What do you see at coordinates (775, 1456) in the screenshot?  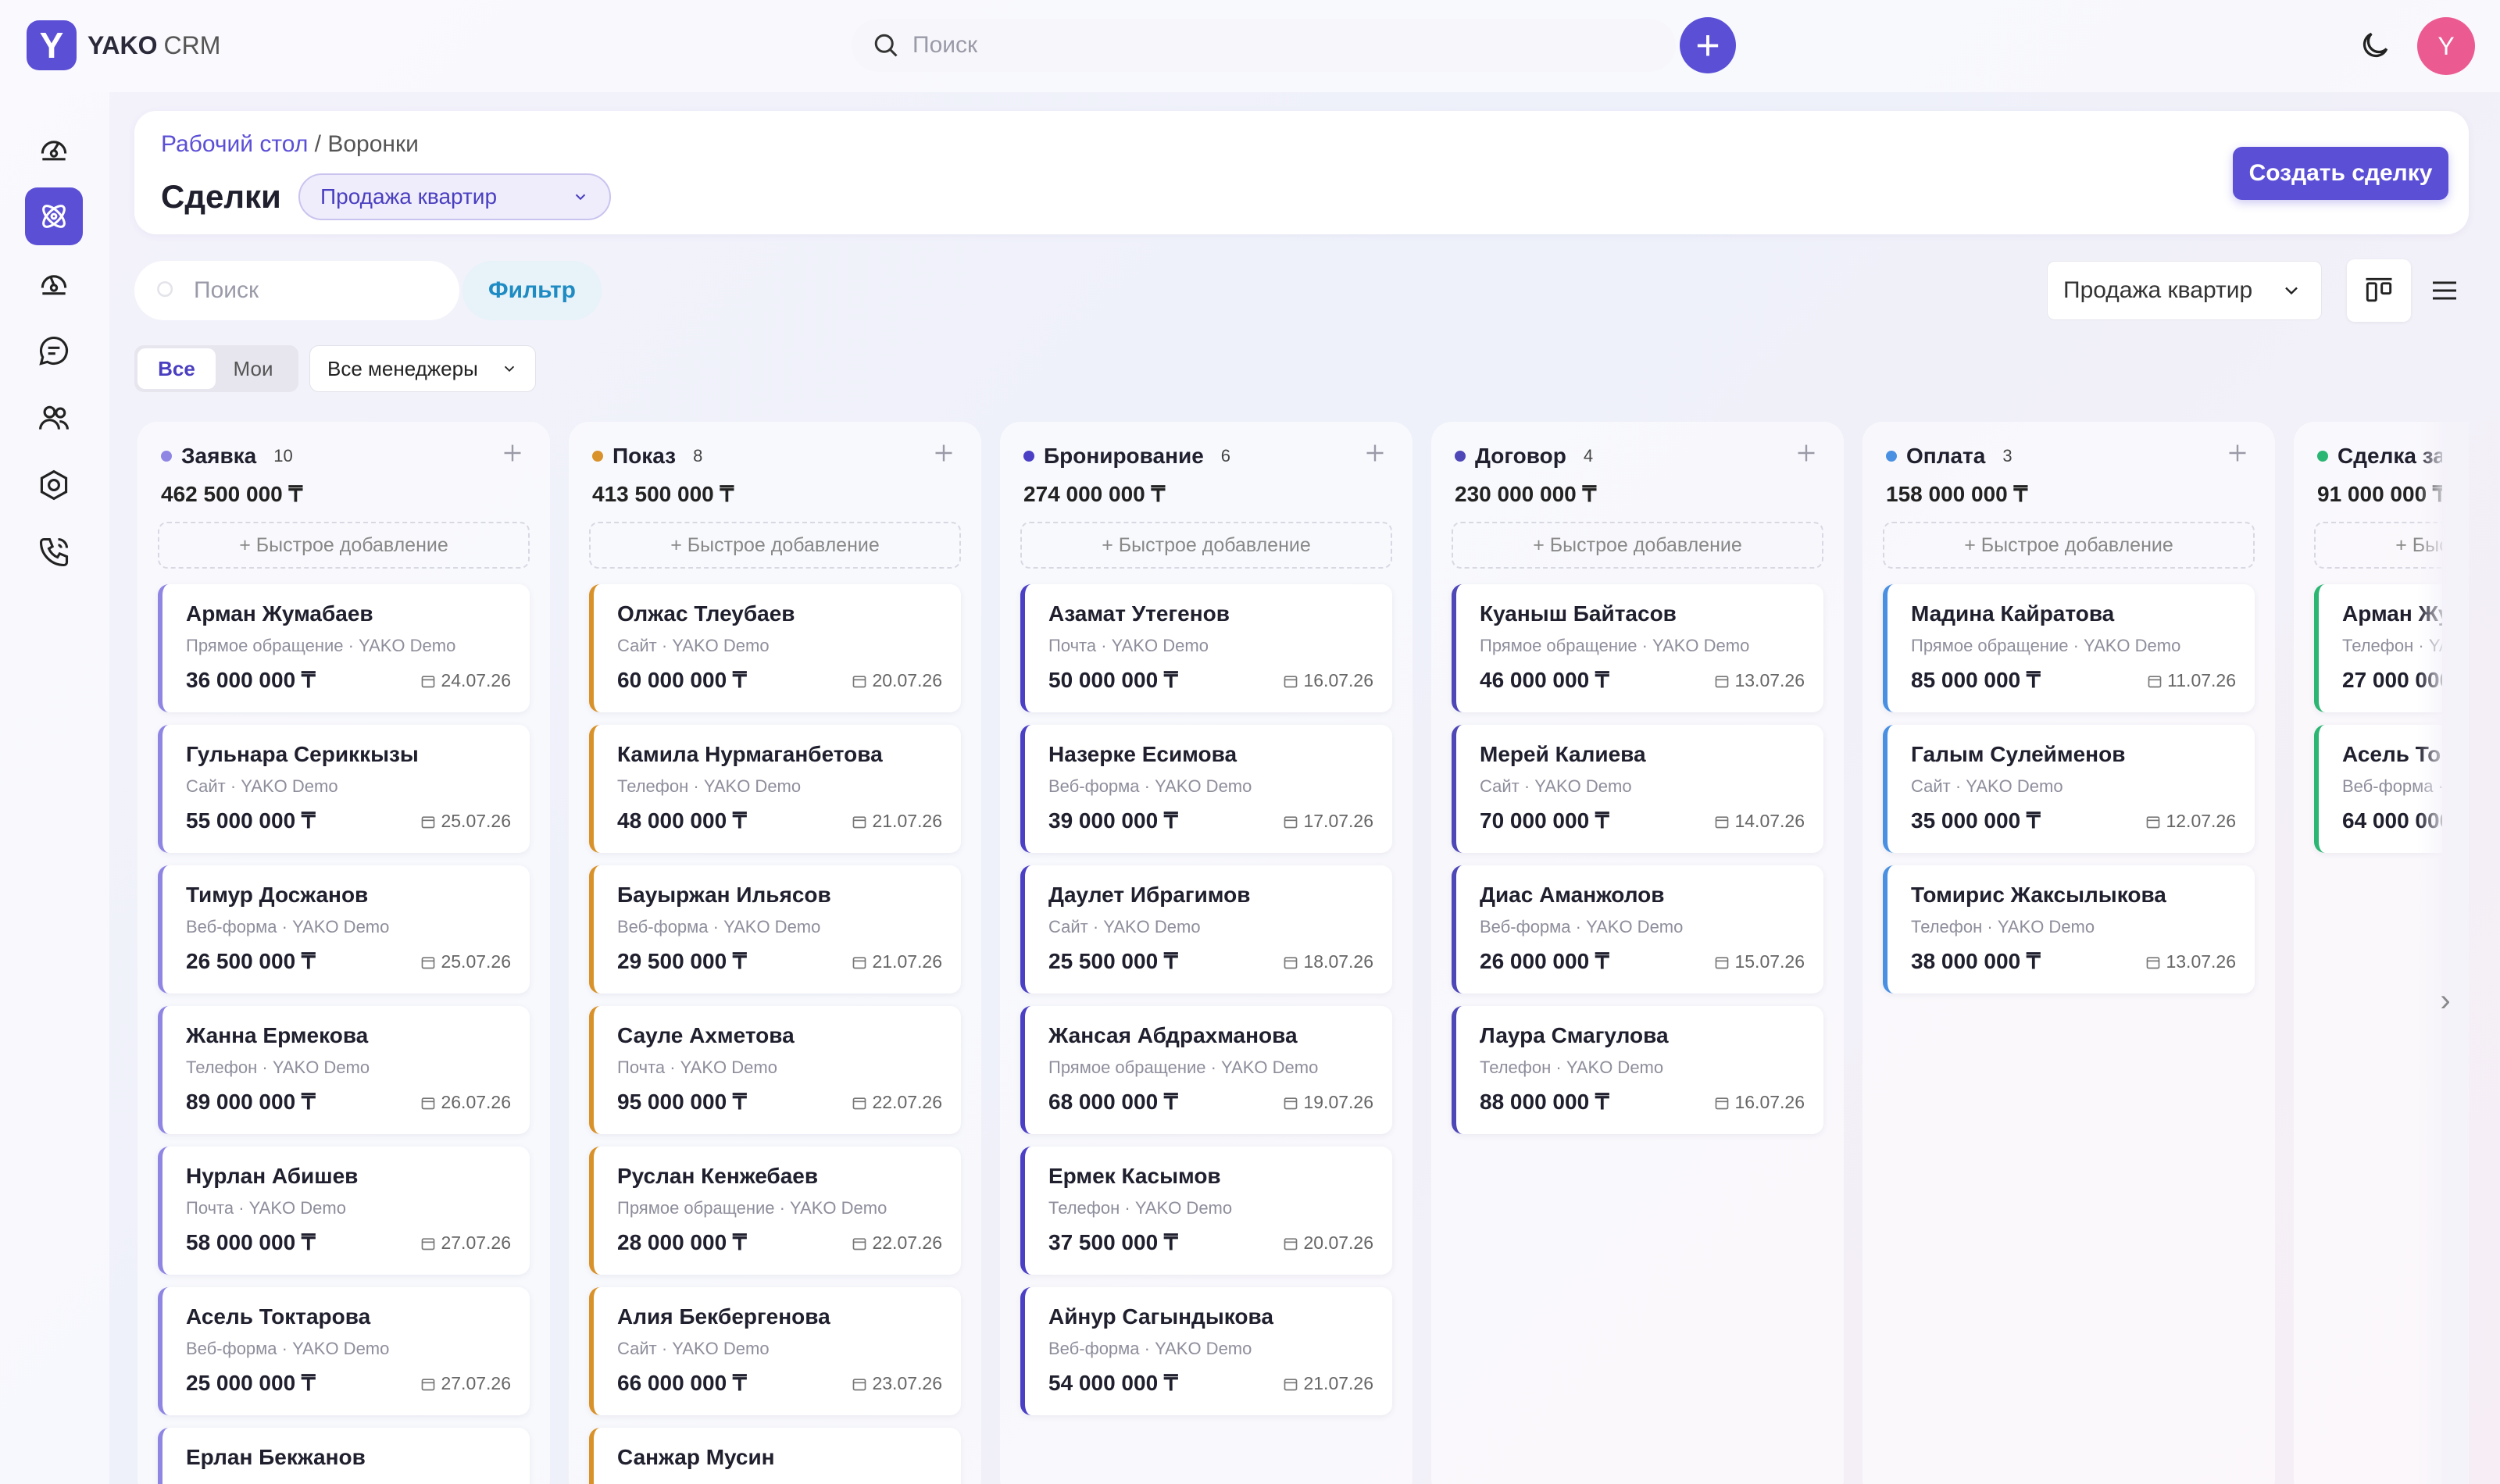 I see `deal-card: Санжар Мусин` at bounding box center [775, 1456].